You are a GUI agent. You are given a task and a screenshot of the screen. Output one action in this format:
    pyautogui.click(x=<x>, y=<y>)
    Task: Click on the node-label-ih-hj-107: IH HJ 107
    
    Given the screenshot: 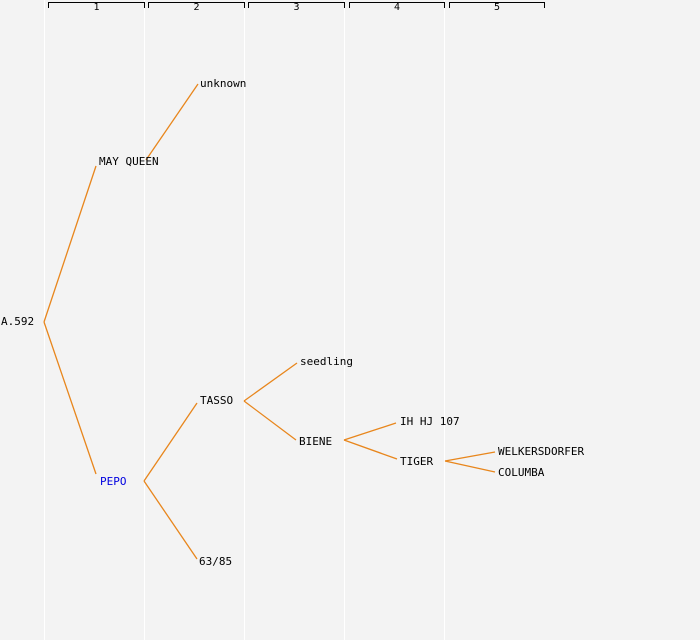 What is the action you would take?
    pyautogui.click(x=430, y=421)
    